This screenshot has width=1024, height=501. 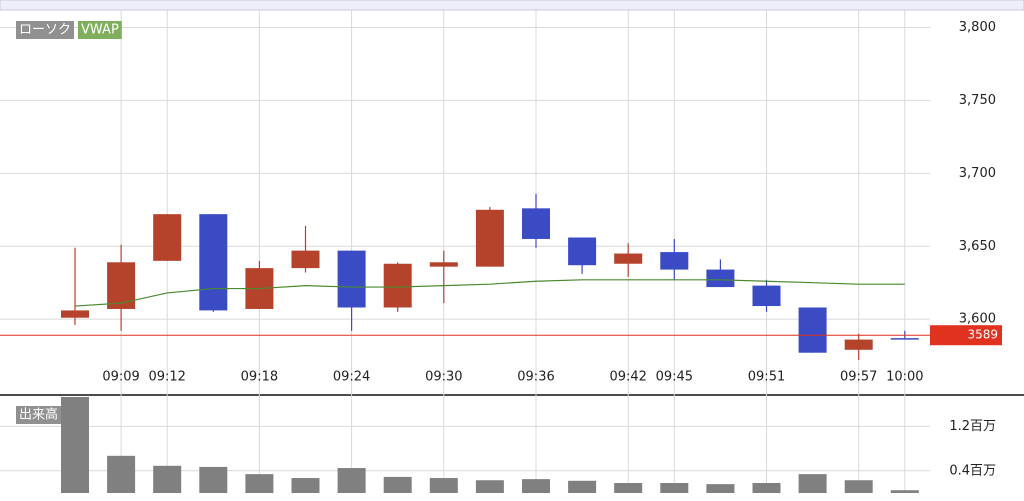 I want to click on x-tick-label: 09:42, so click(x=627, y=377).